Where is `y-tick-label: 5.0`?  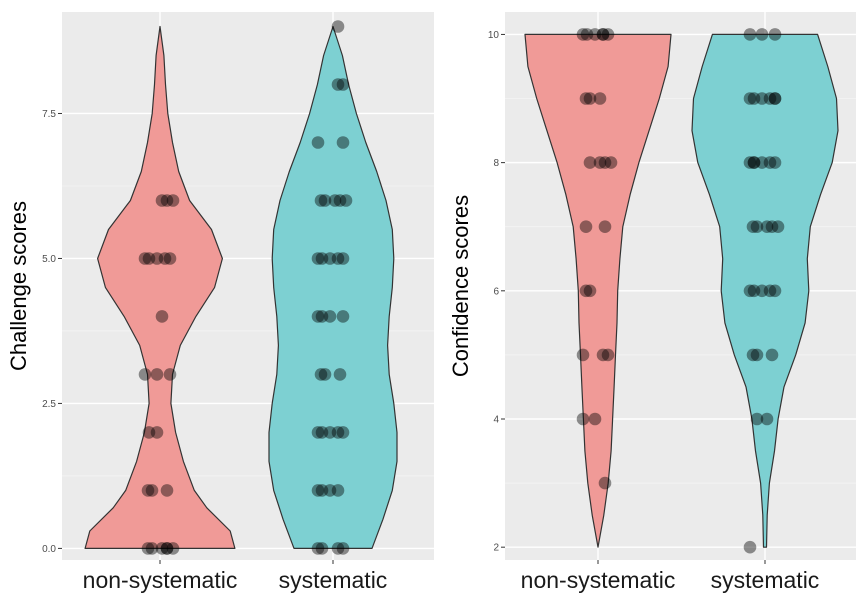
y-tick-label: 5.0 is located at coordinates (49, 259).